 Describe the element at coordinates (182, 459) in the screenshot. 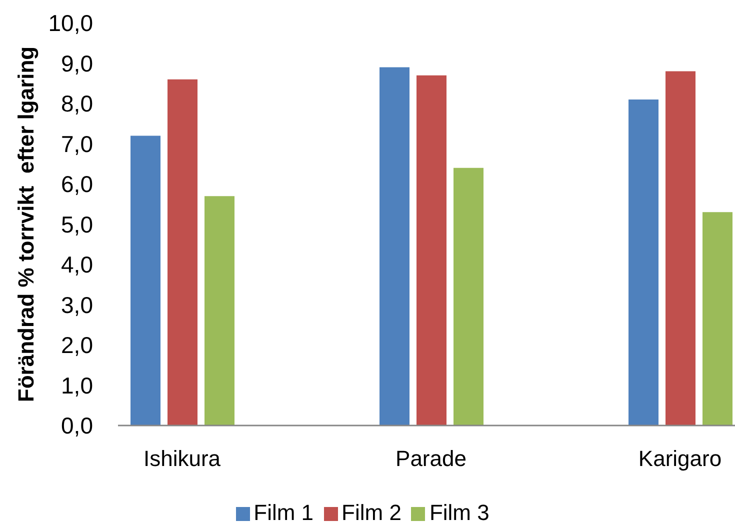

I see `x-tick-label: Ishikura` at that location.